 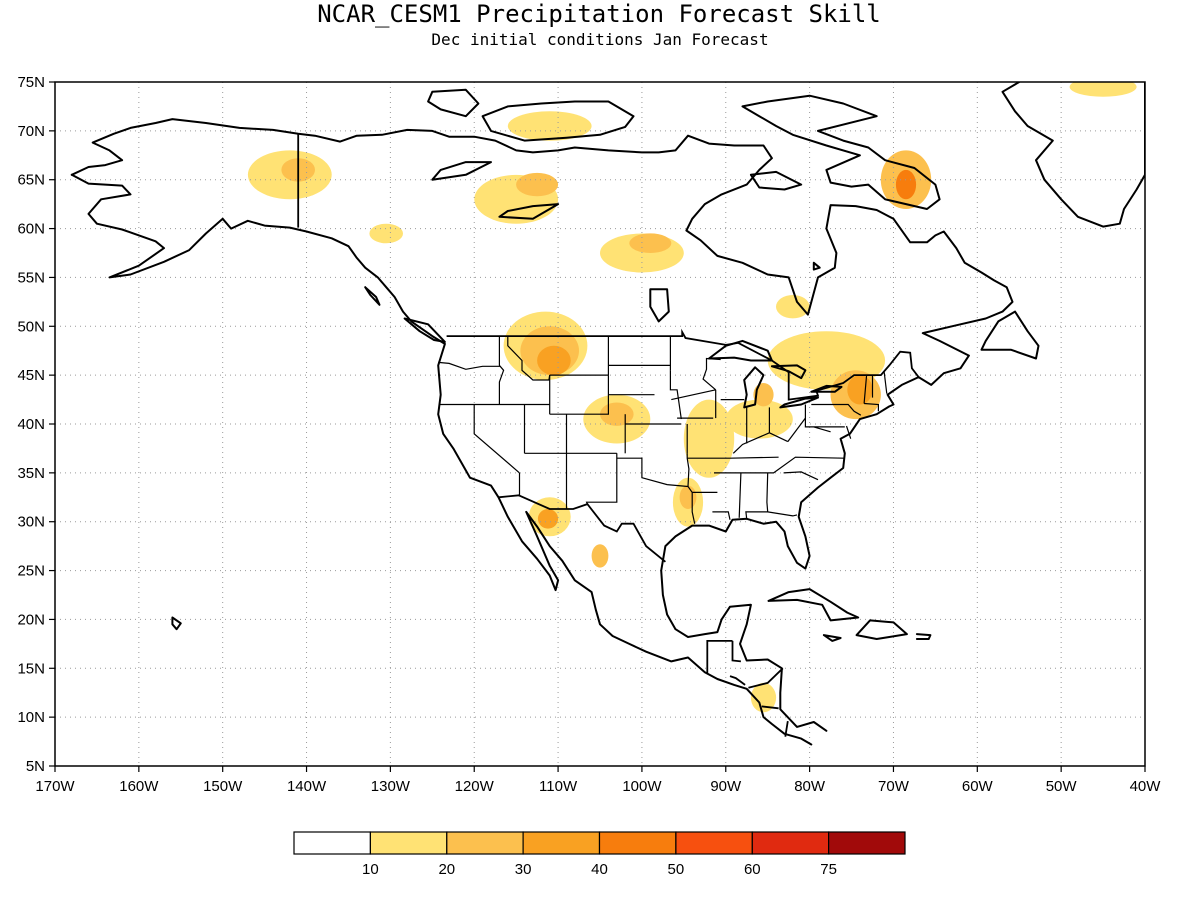 I want to click on longitude-tick-label: 150W, so click(x=223, y=786).